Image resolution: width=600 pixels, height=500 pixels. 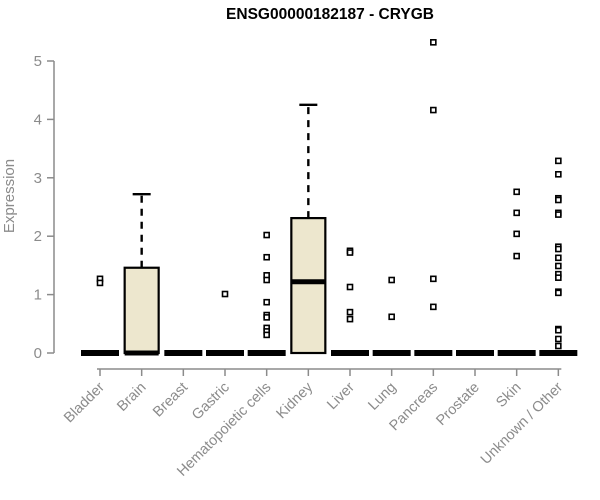 I want to click on x-tick-label-skin: Skin, so click(x=508, y=395).